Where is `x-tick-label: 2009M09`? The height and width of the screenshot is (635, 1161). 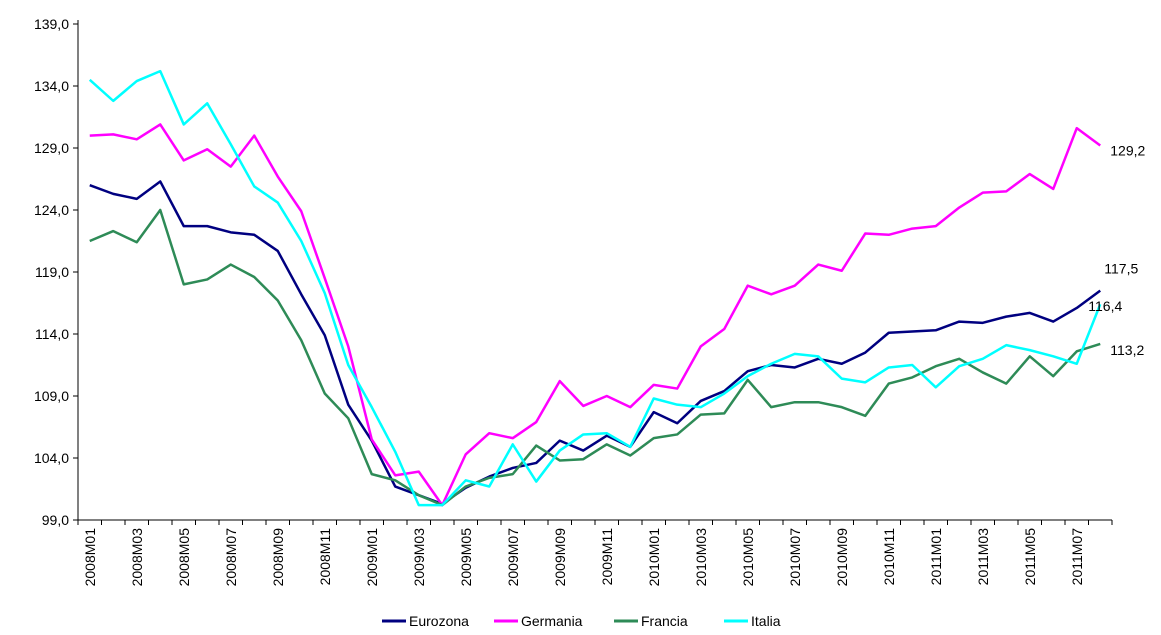
x-tick-label: 2009M09 is located at coordinates (560, 557).